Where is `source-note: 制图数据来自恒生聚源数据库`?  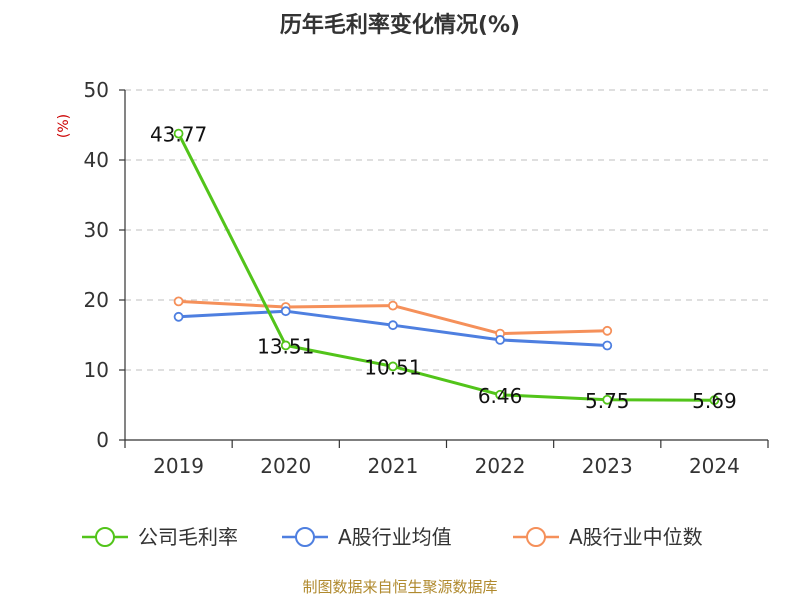 source-note: 制图数据来自恒生聚源数据库 is located at coordinates (399, 587).